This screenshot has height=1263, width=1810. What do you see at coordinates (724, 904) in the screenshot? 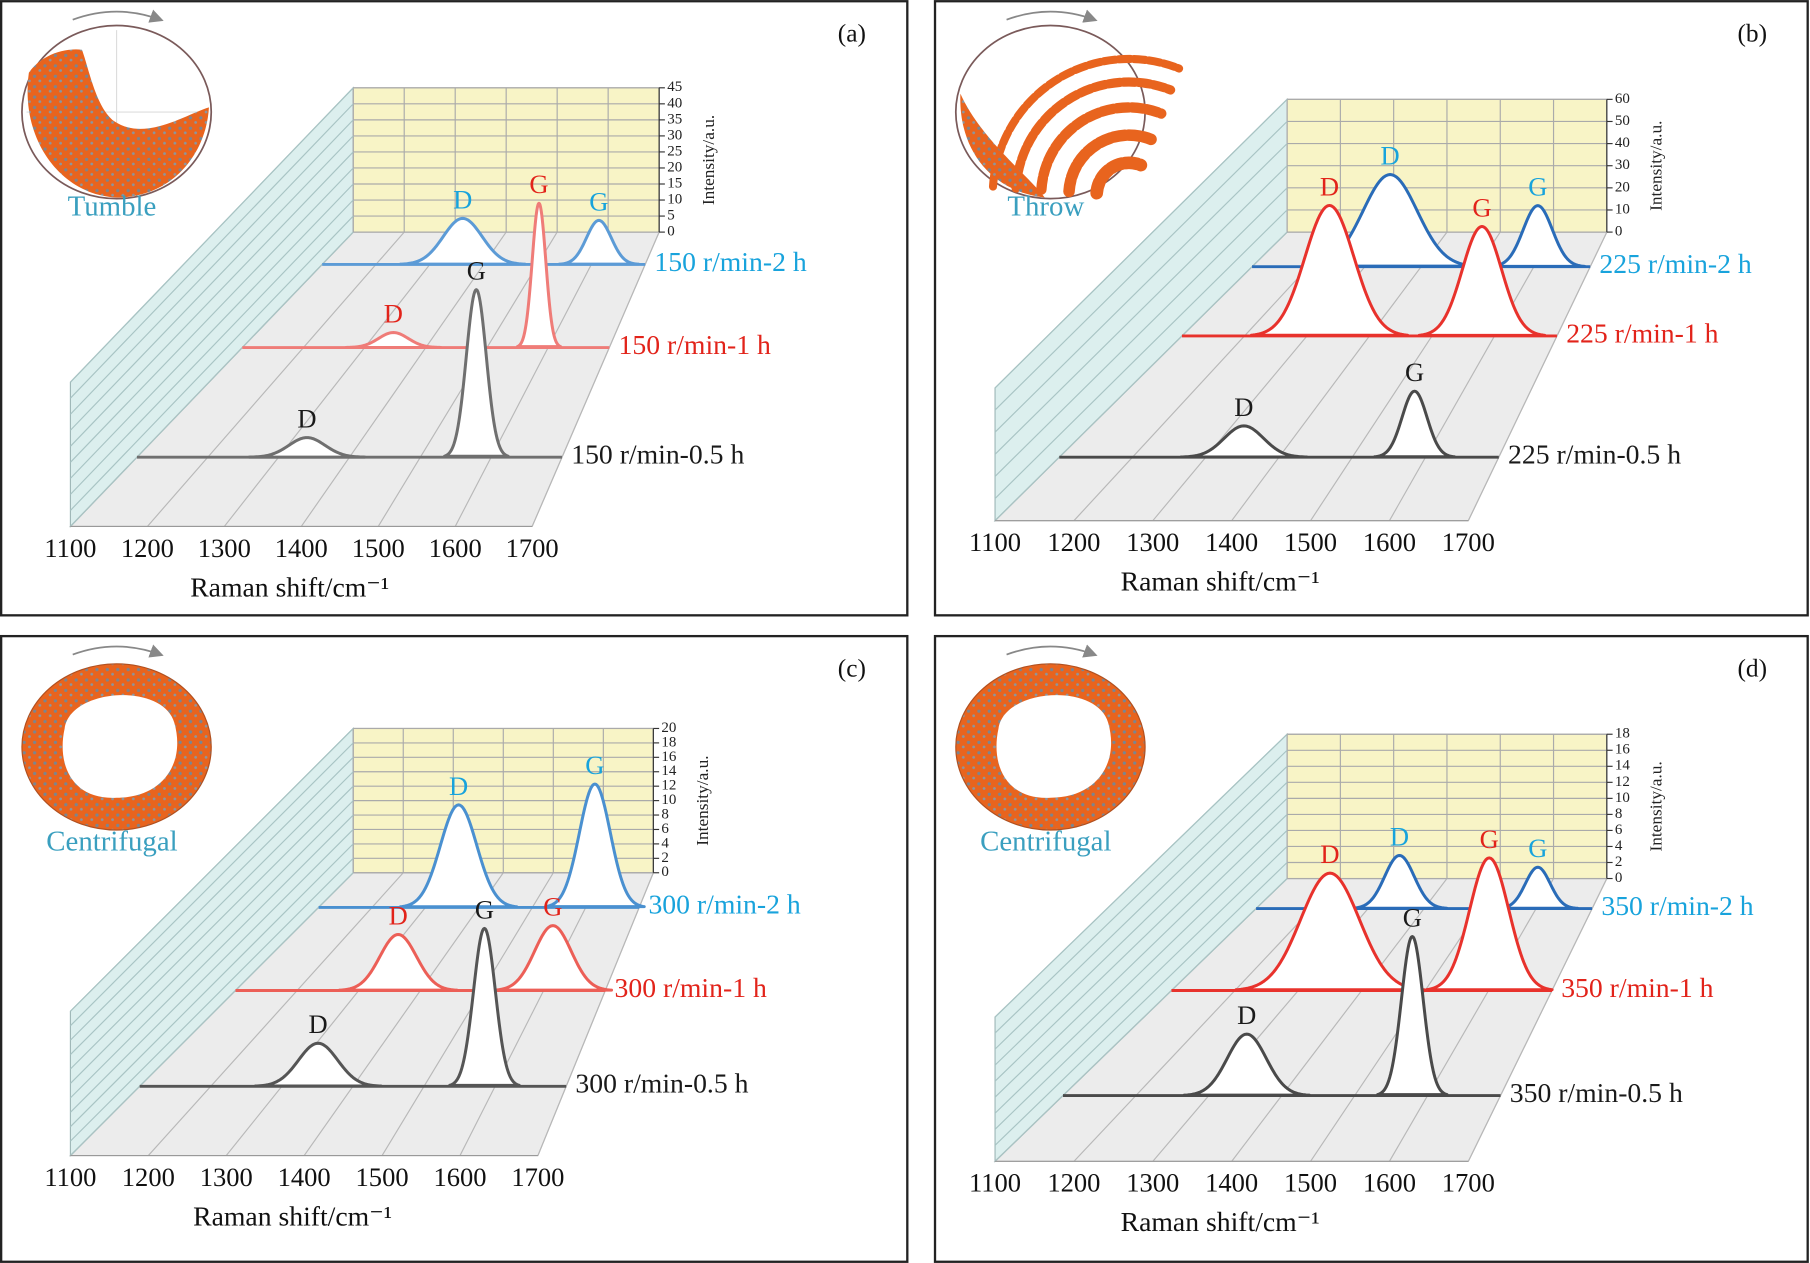
I see `legend-entry: 300 r/min-2 h` at bounding box center [724, 904].